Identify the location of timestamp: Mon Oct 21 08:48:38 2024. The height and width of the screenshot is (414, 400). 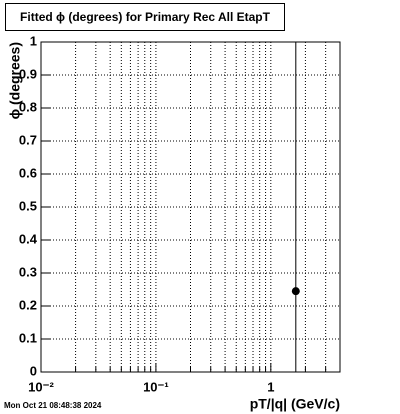
(53, 405).